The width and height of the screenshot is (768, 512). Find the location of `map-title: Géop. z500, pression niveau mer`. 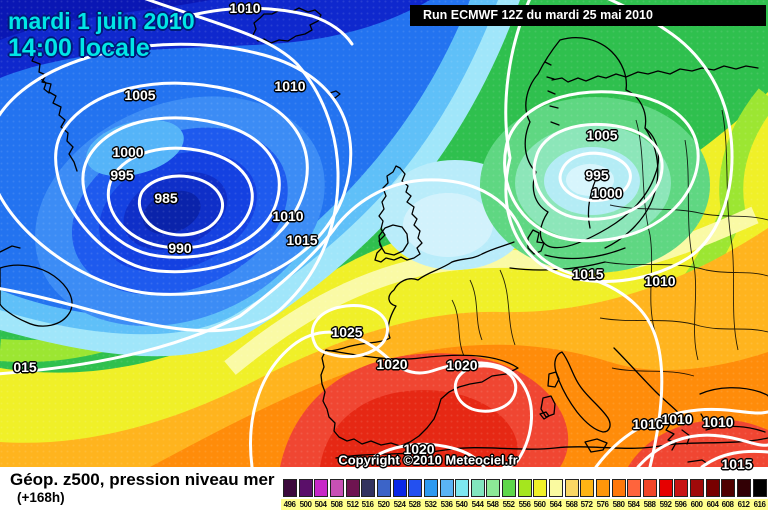

map-title: Géop. z500, pression niveau mer is located at coordinates (142, 479).